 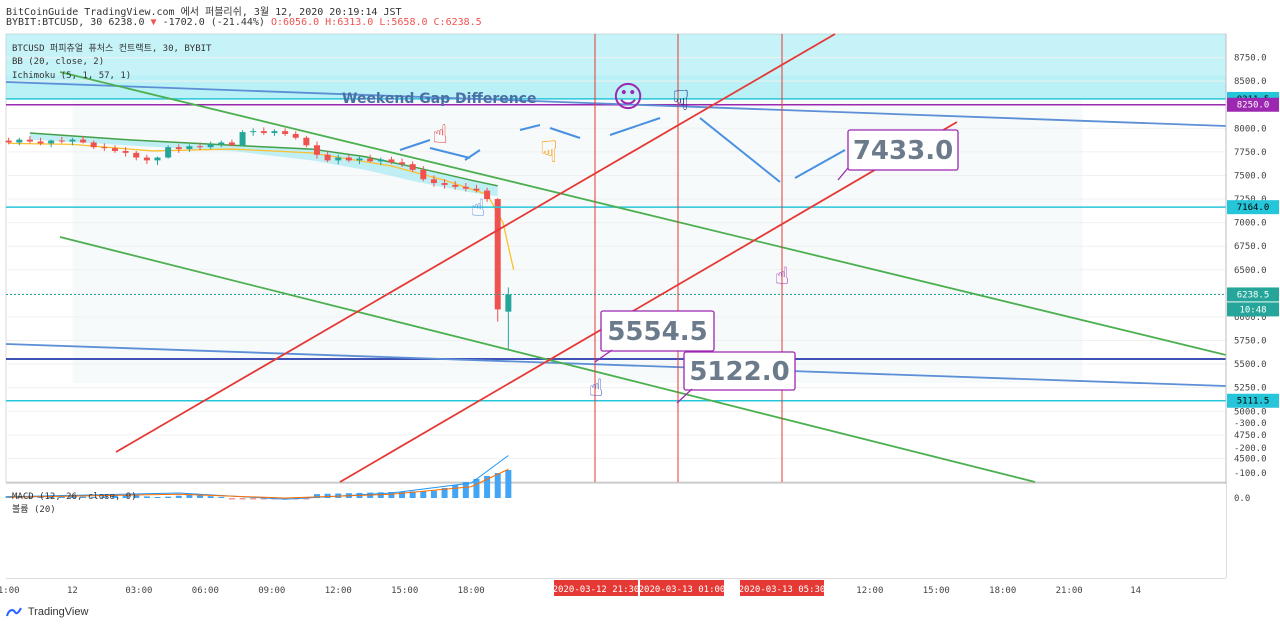 What do you see at coordinates (1250, 153) in the screenshot?
I see `y-tick-label: 7750.0` at bounding box center [1250, 153].